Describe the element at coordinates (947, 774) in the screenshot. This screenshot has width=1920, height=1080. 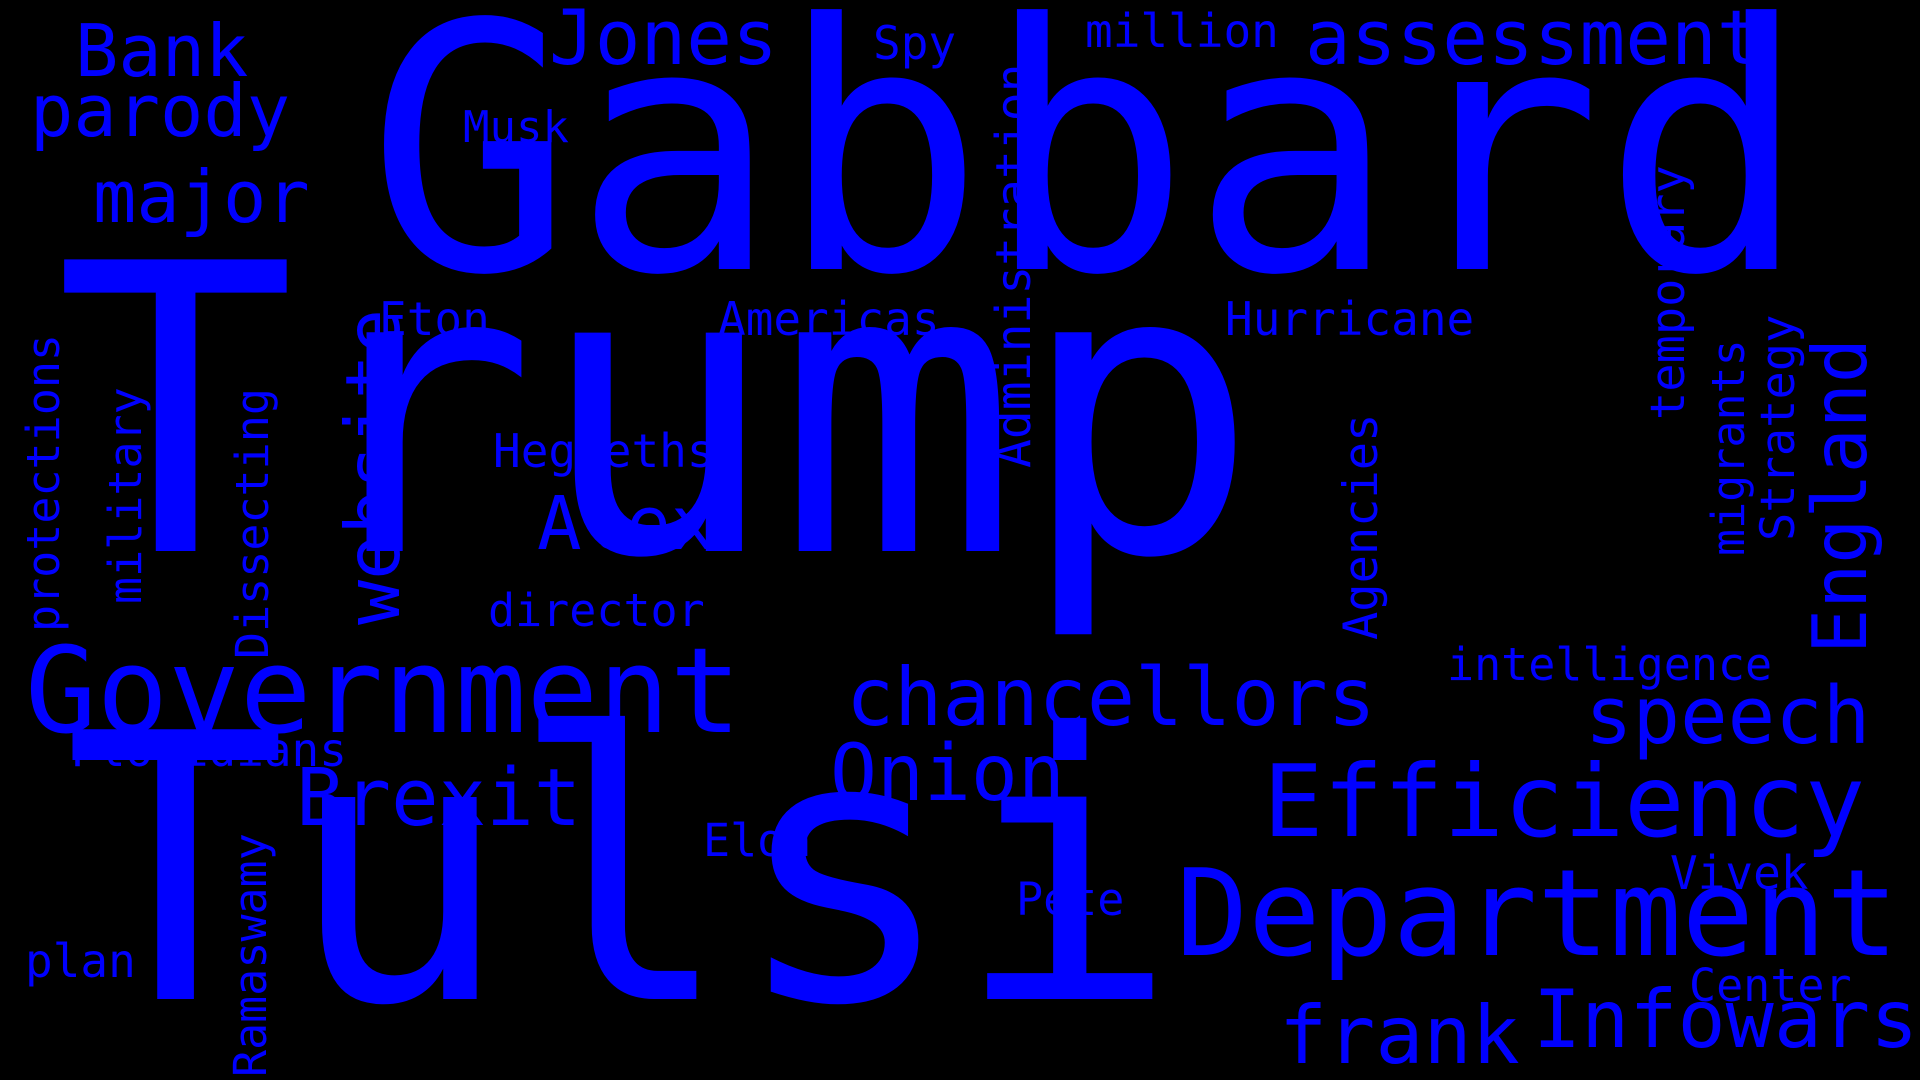
I see `word-onion: Onion` at that location.